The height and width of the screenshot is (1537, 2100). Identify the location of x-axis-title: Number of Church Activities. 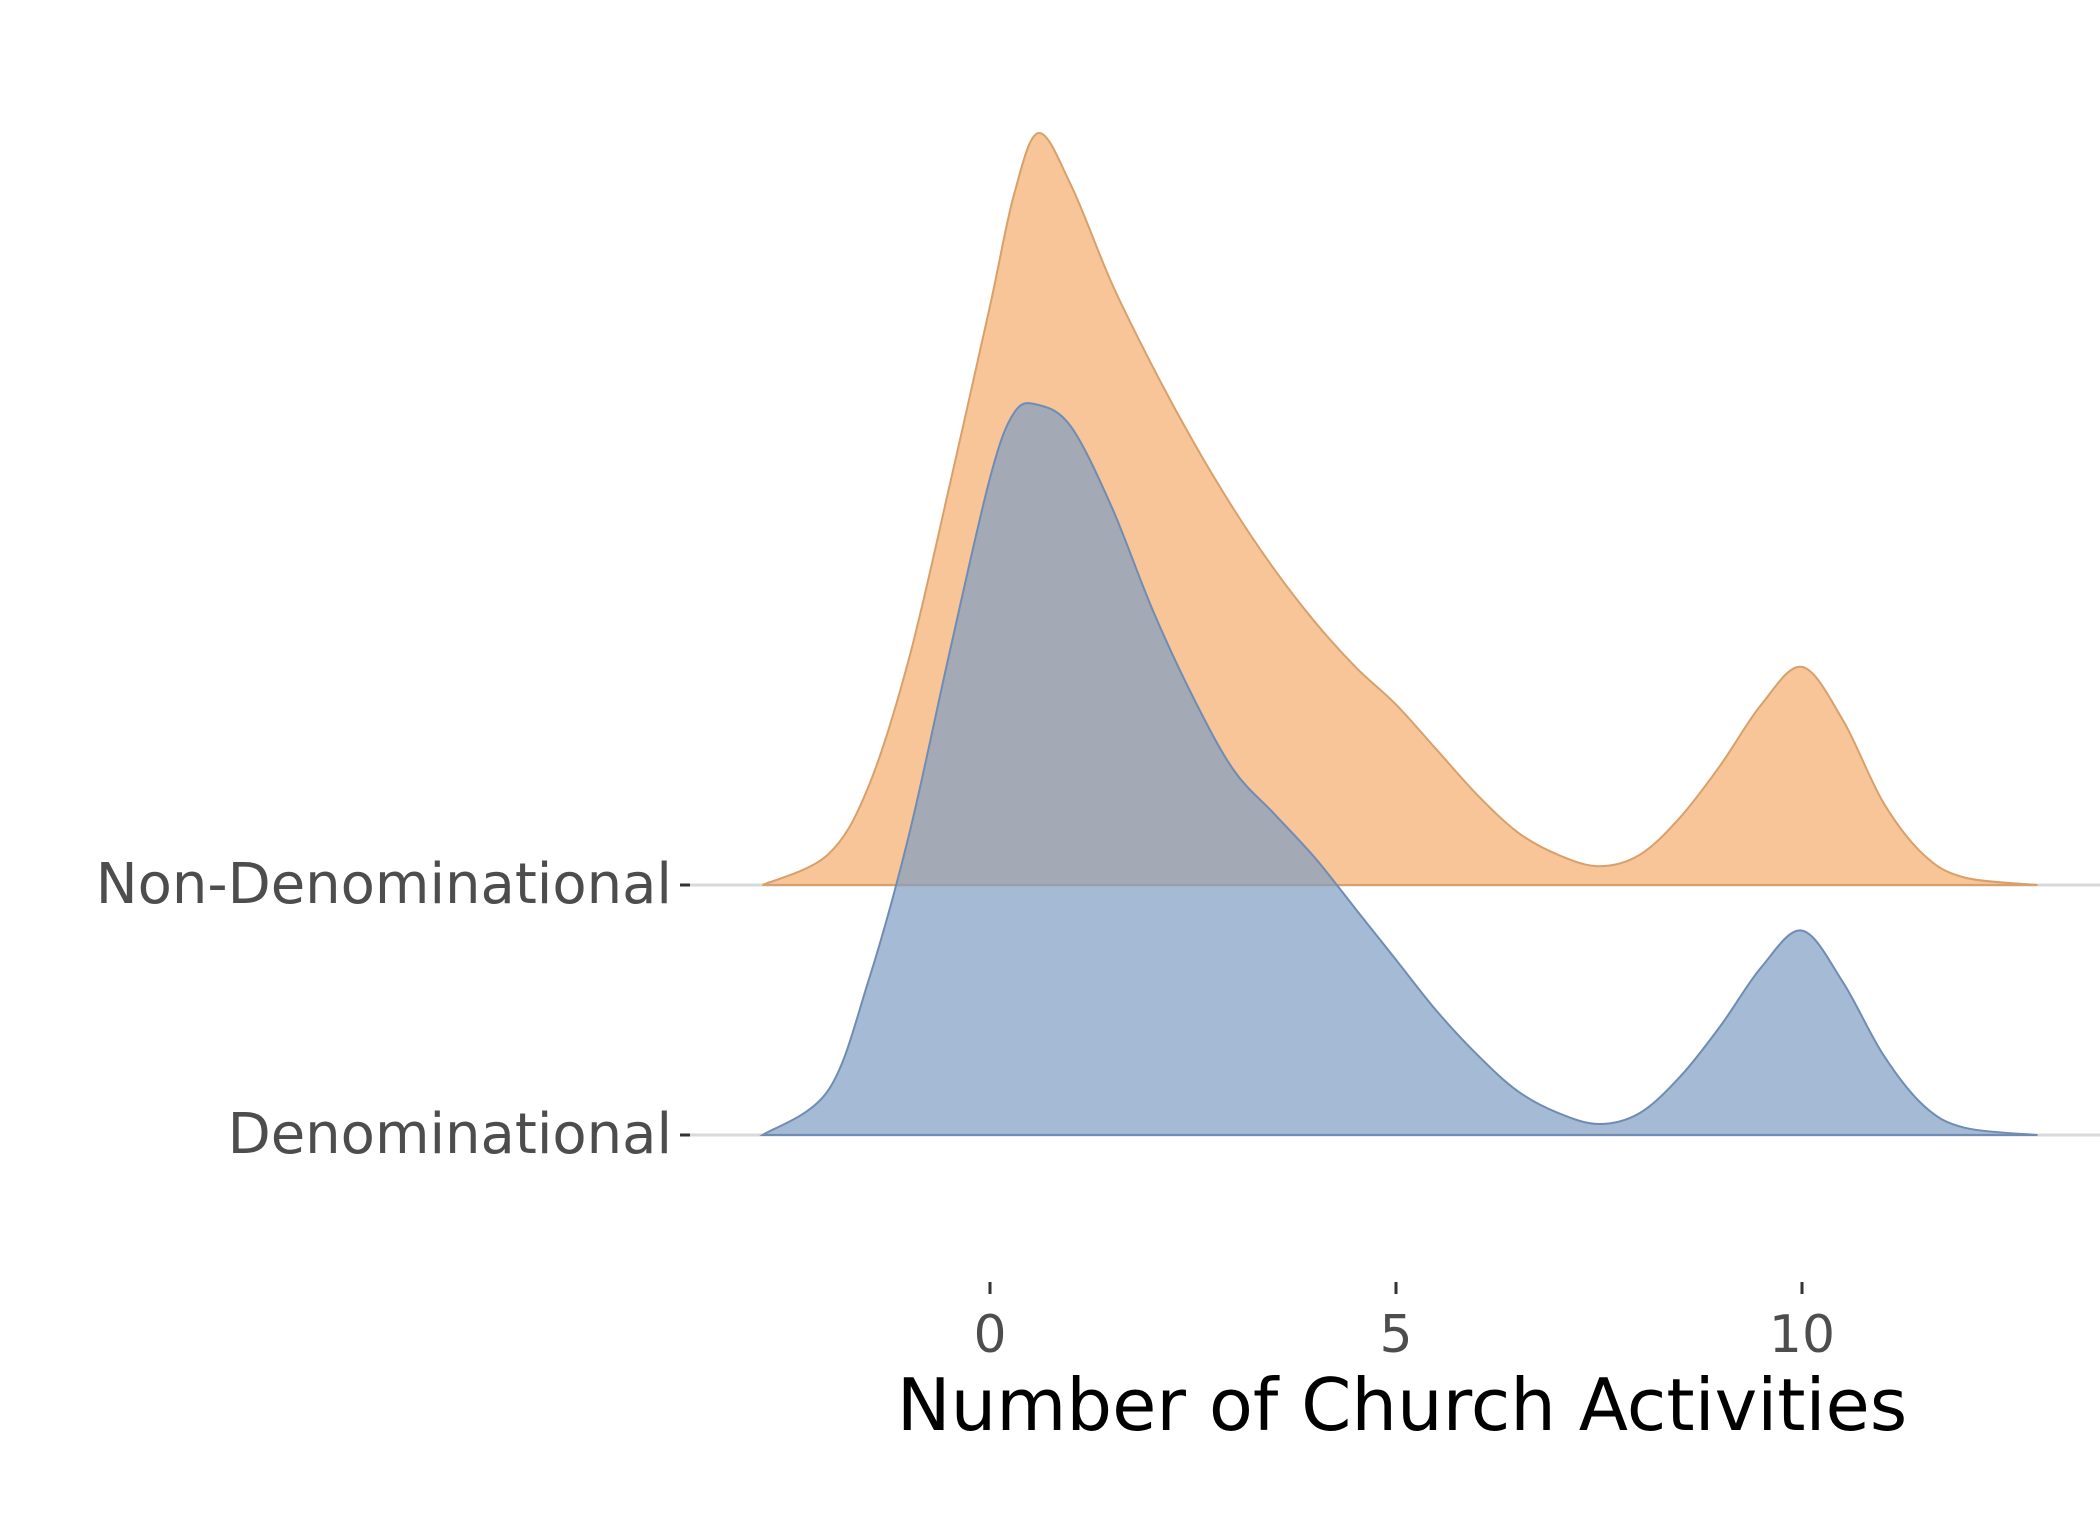
(1402, 1405).